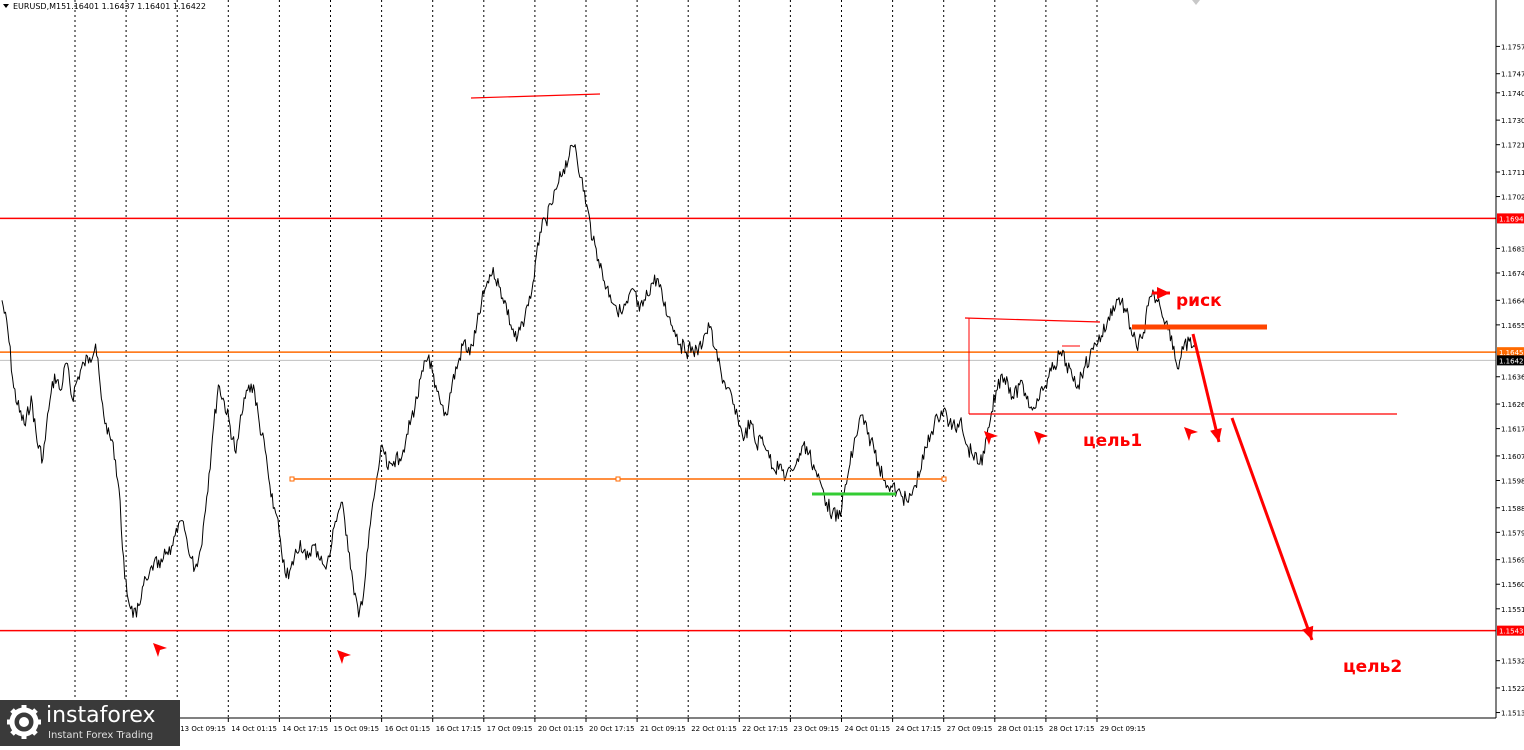 The height and width of the screenshot is (750, 1524). What do you see at coordinates (1512, 47) in the screenshot?
I see `price-tick-label: 1.1757` at bounding box center [1512, 47].